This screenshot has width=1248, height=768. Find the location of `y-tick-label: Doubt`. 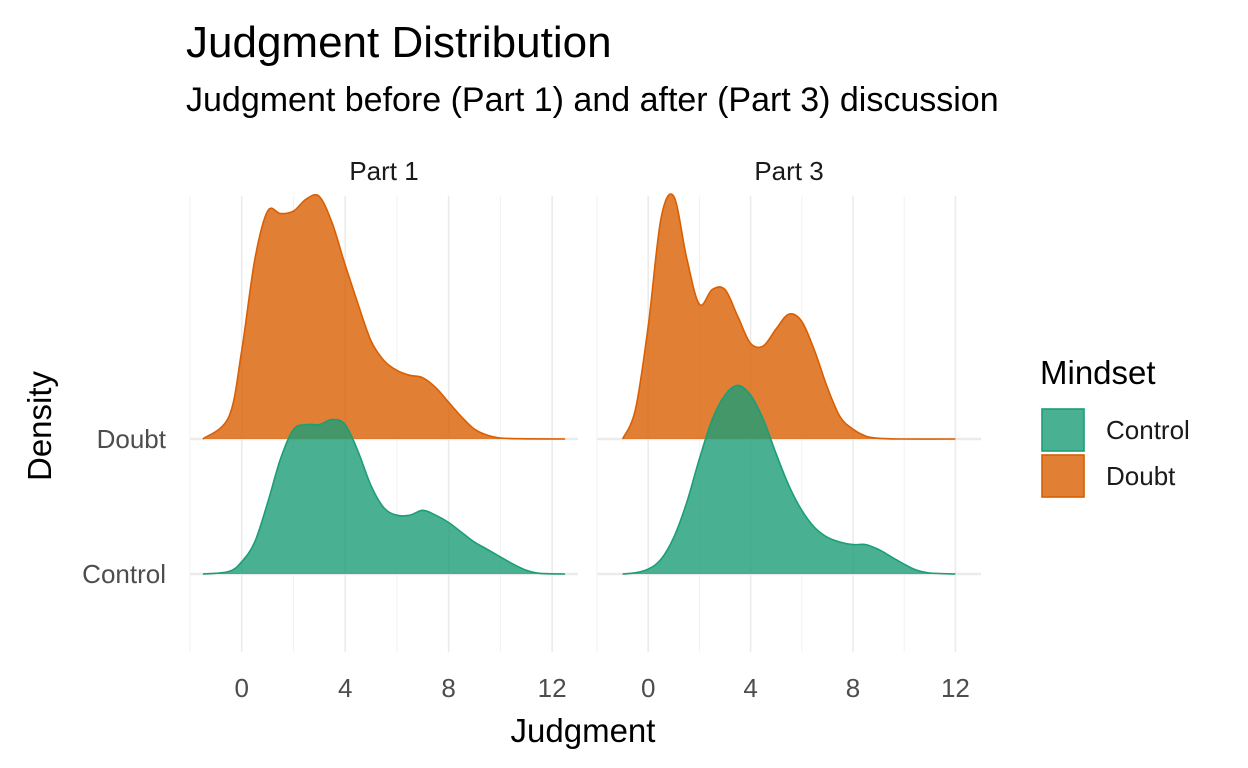

y-tick-label: Doubt is located at coordinates (132, 439).